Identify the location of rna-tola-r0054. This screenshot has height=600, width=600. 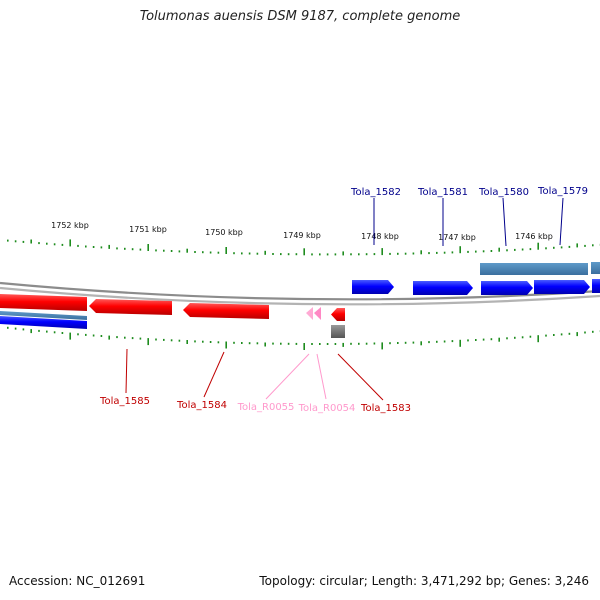
(317, 313).